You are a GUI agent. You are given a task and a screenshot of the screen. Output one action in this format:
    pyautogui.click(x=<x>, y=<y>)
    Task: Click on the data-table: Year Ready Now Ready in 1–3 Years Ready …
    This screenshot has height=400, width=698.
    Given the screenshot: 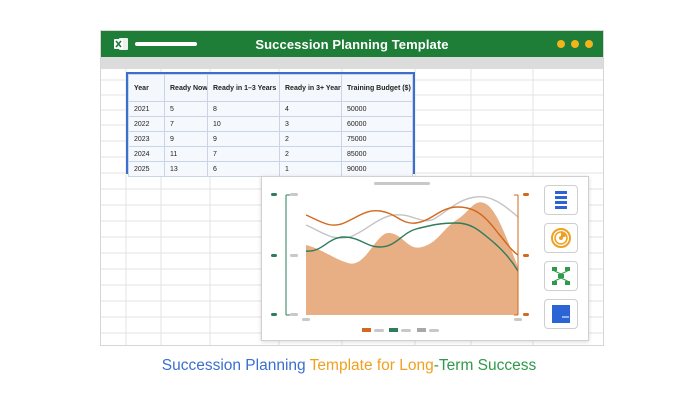 What is the action you would take?
    pyautogui.click(x=270, y=124)
    